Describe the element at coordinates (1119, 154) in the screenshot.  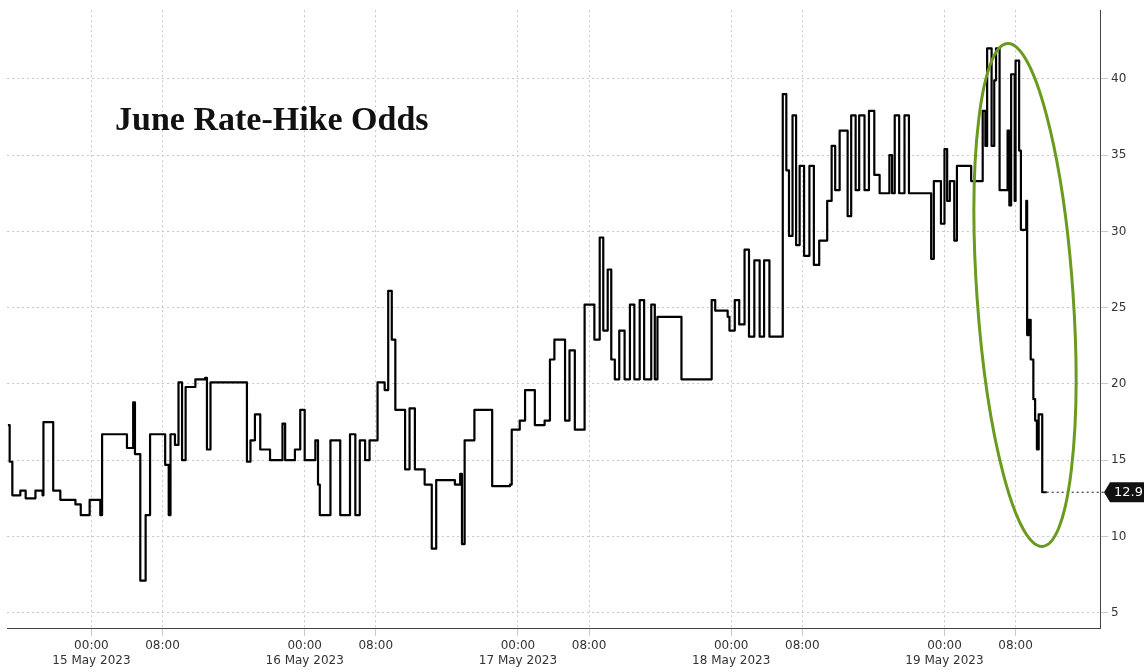
I see `y-tick-label: 35` at that location.